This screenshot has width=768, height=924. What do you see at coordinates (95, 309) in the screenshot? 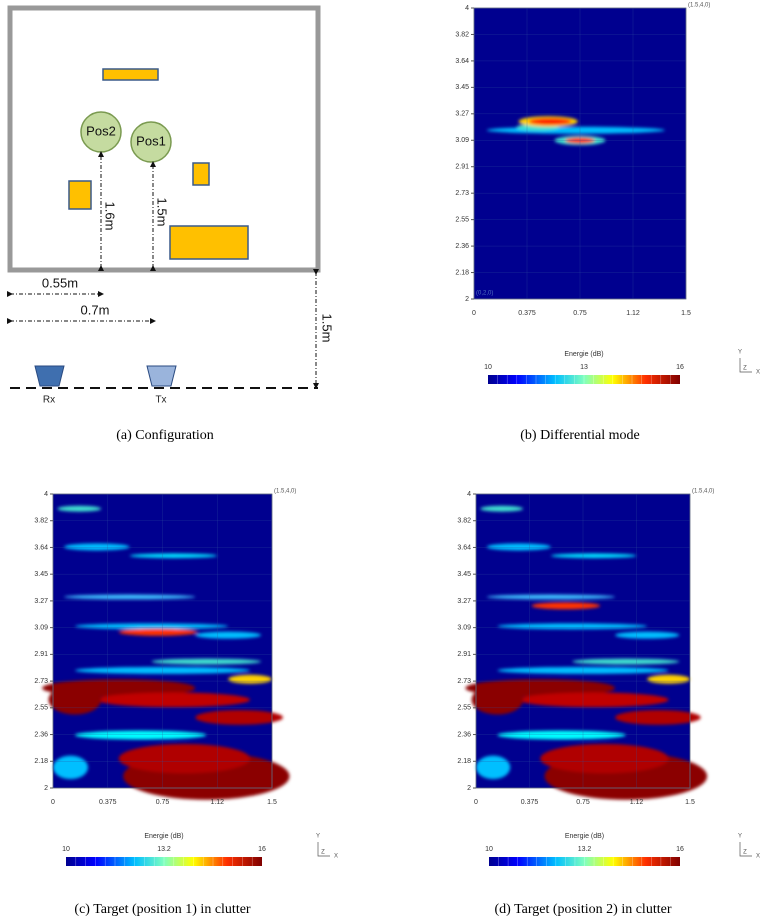
I see `label: 0.7m` at bounding box center [95, 309].